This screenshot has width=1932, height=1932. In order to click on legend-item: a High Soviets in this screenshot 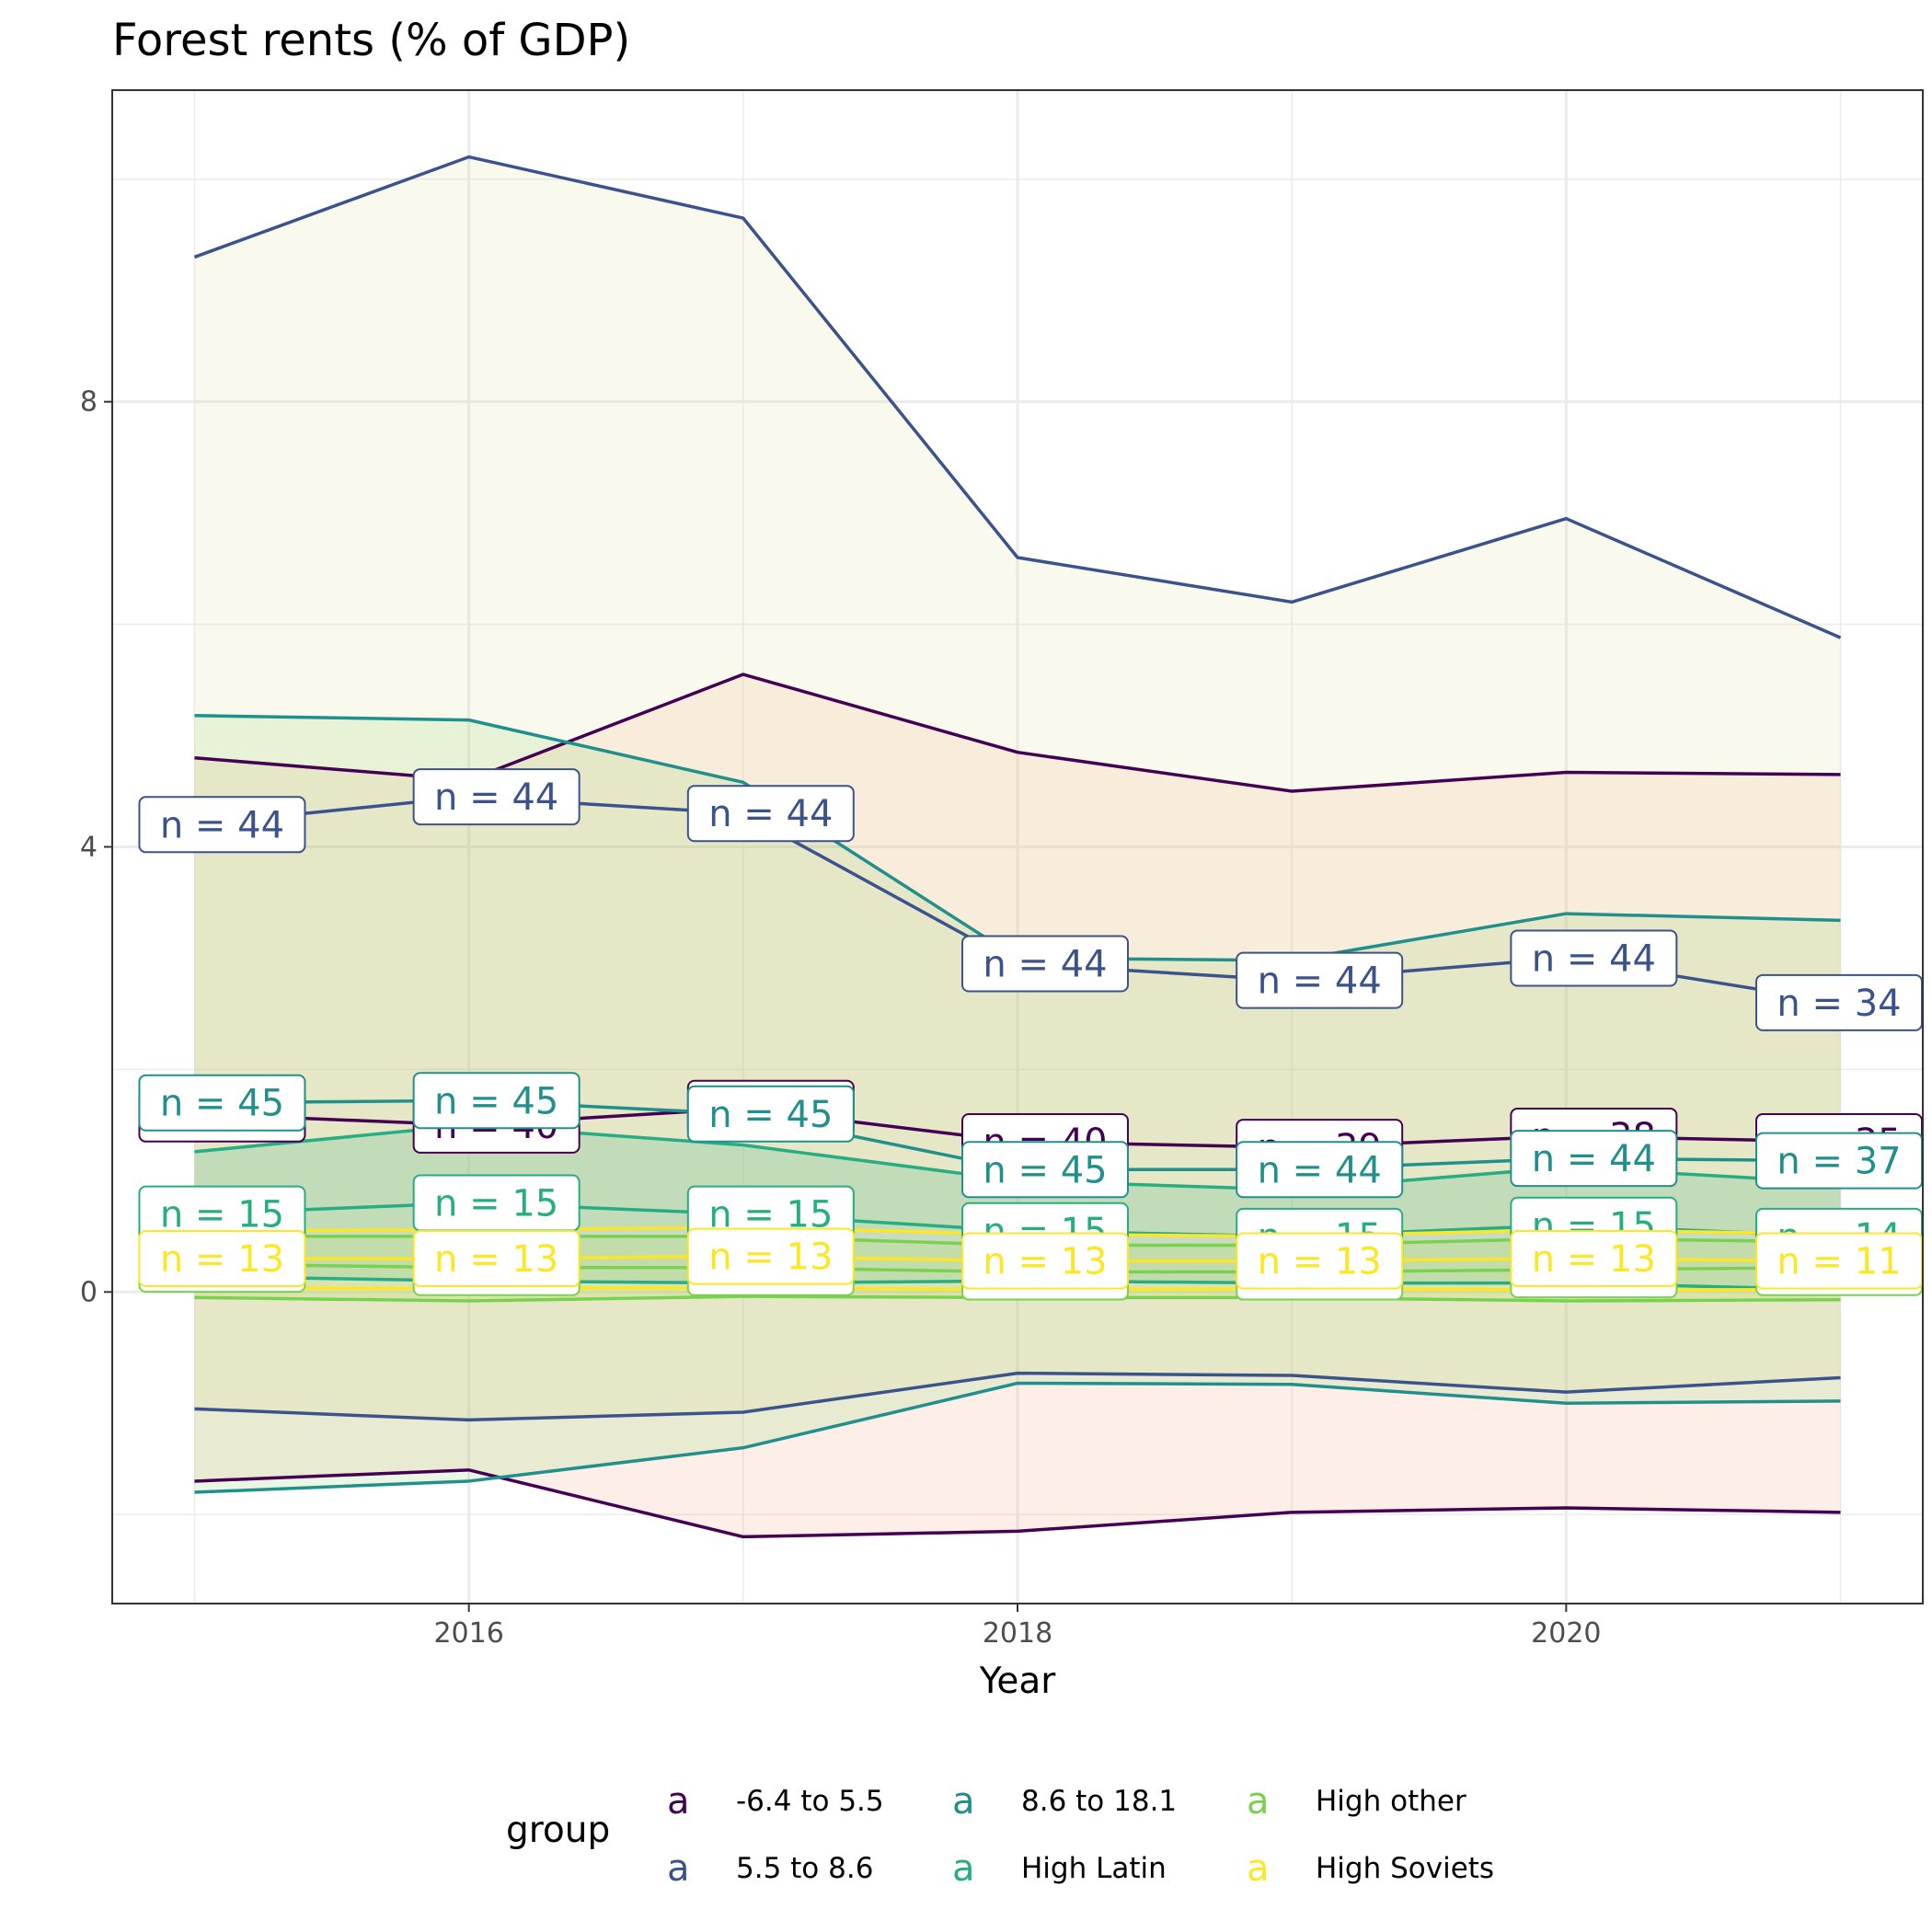, I will do `click(1370, 1868)`.